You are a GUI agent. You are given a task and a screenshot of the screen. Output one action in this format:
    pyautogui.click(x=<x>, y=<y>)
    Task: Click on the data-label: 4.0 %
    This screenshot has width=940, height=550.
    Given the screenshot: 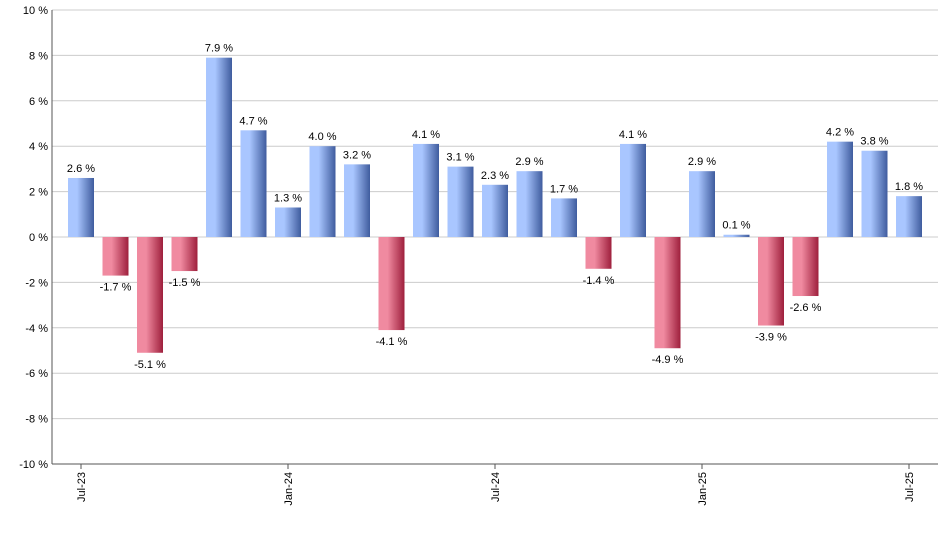 What is the action you would take?
    pyautogui.click(x=322, y=137)
    